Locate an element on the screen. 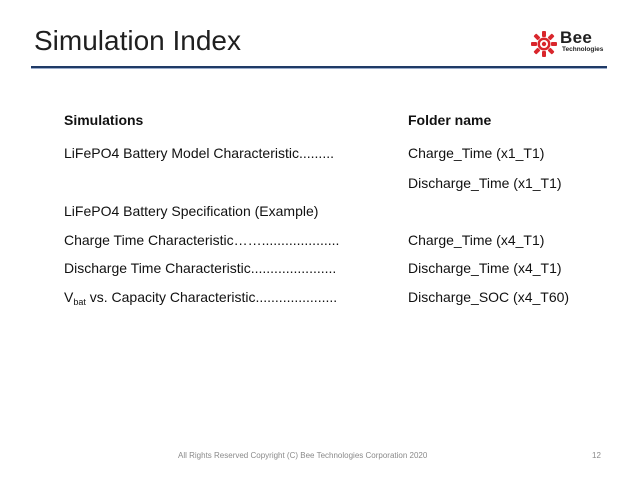  table-row: LiFePO4 Battery Specification (Example) is located at coordinates (319, 211).